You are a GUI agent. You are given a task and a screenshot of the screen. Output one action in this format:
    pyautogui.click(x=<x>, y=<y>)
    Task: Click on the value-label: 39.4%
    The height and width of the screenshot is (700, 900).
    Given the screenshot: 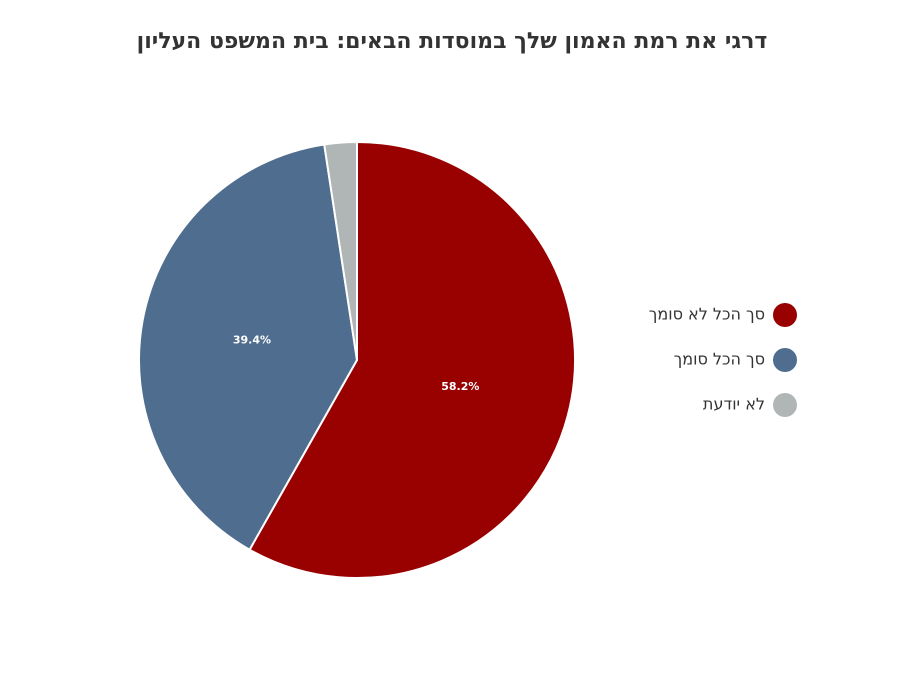 What is the action you would take?
    pyautogui.click(x=252, y=340)
    